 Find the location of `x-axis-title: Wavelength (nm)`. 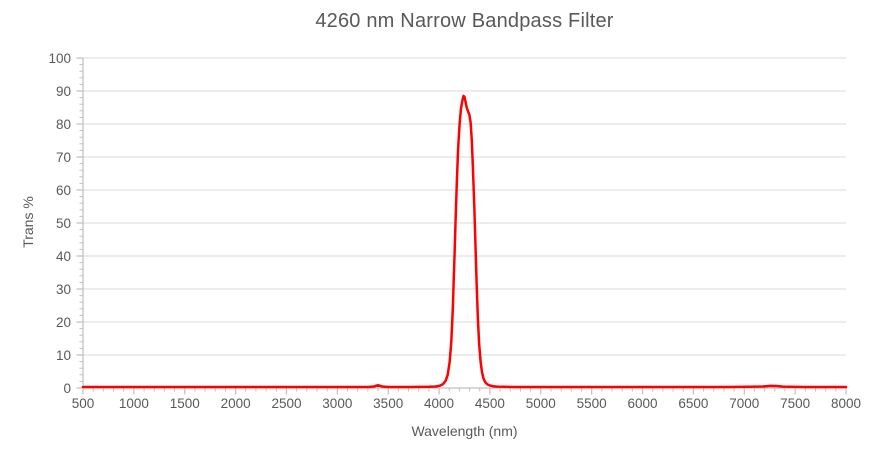

x-axis-title: Wavelength (nm) is located at coordinates (464, 431).